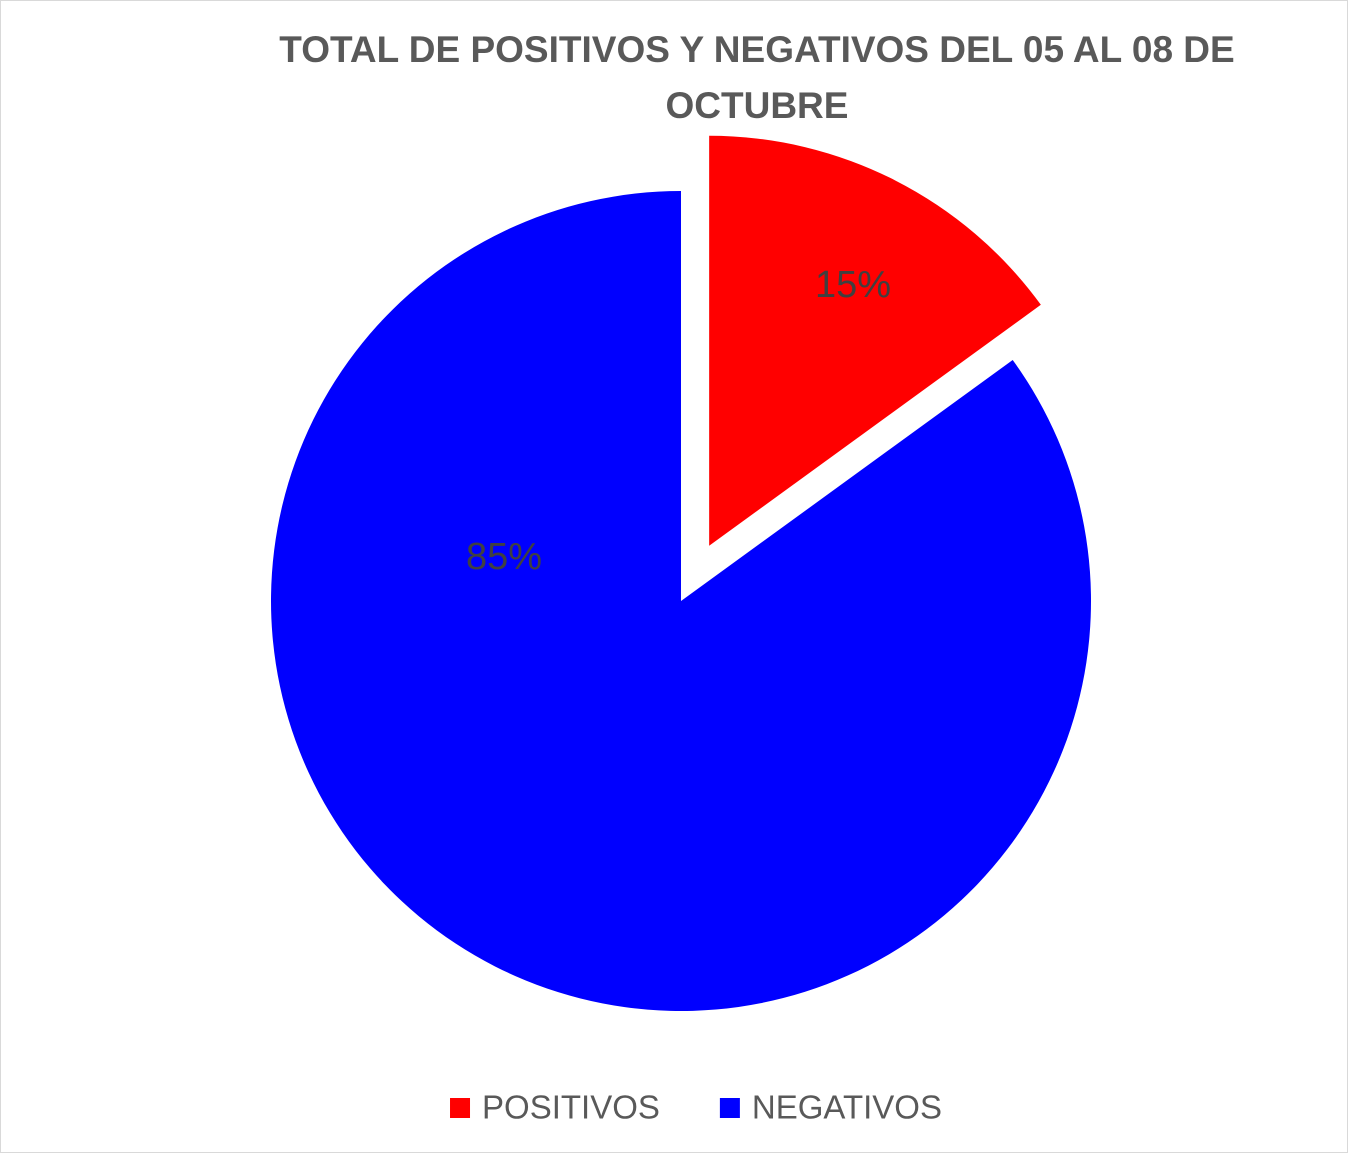  I want to click on legend-label: POSITIVOS, so click(571, 1107).